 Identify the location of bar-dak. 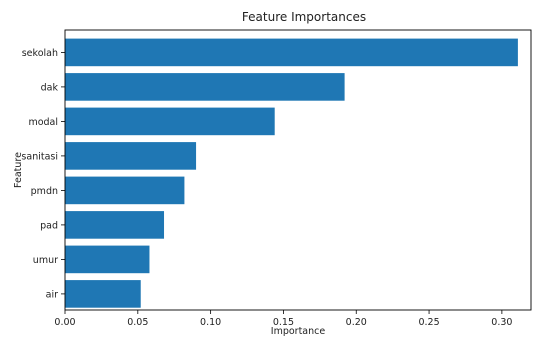
(205, 87).